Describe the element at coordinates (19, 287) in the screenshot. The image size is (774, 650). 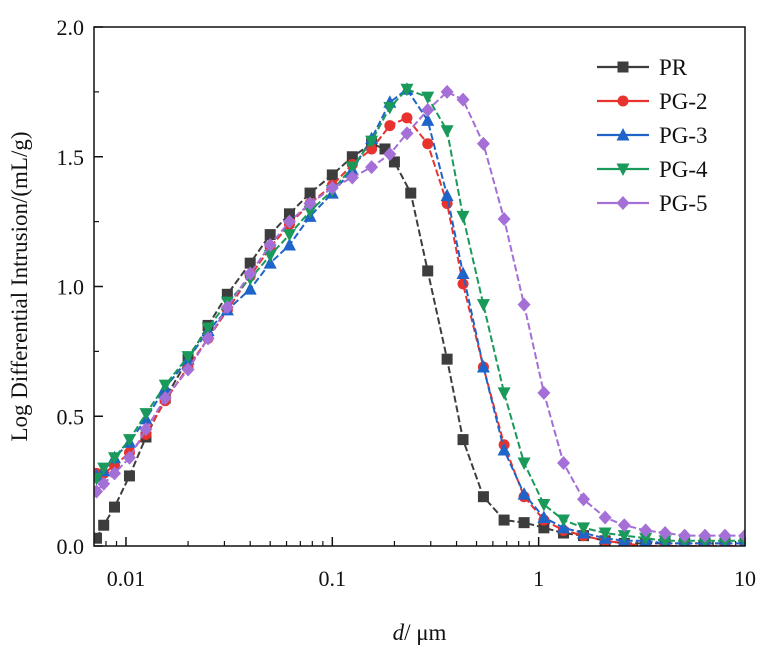
I see `y-axis-title: Log Differential Intrusion/(mL/g)` at that location.